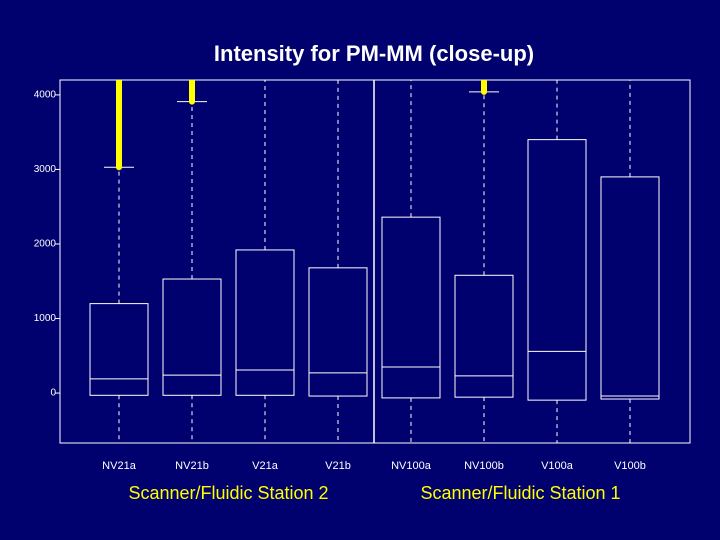 Image resolution: width=720 pixels, height=540 pixels. I want to click on x-tick-label: NV21b, so click(192, 466).